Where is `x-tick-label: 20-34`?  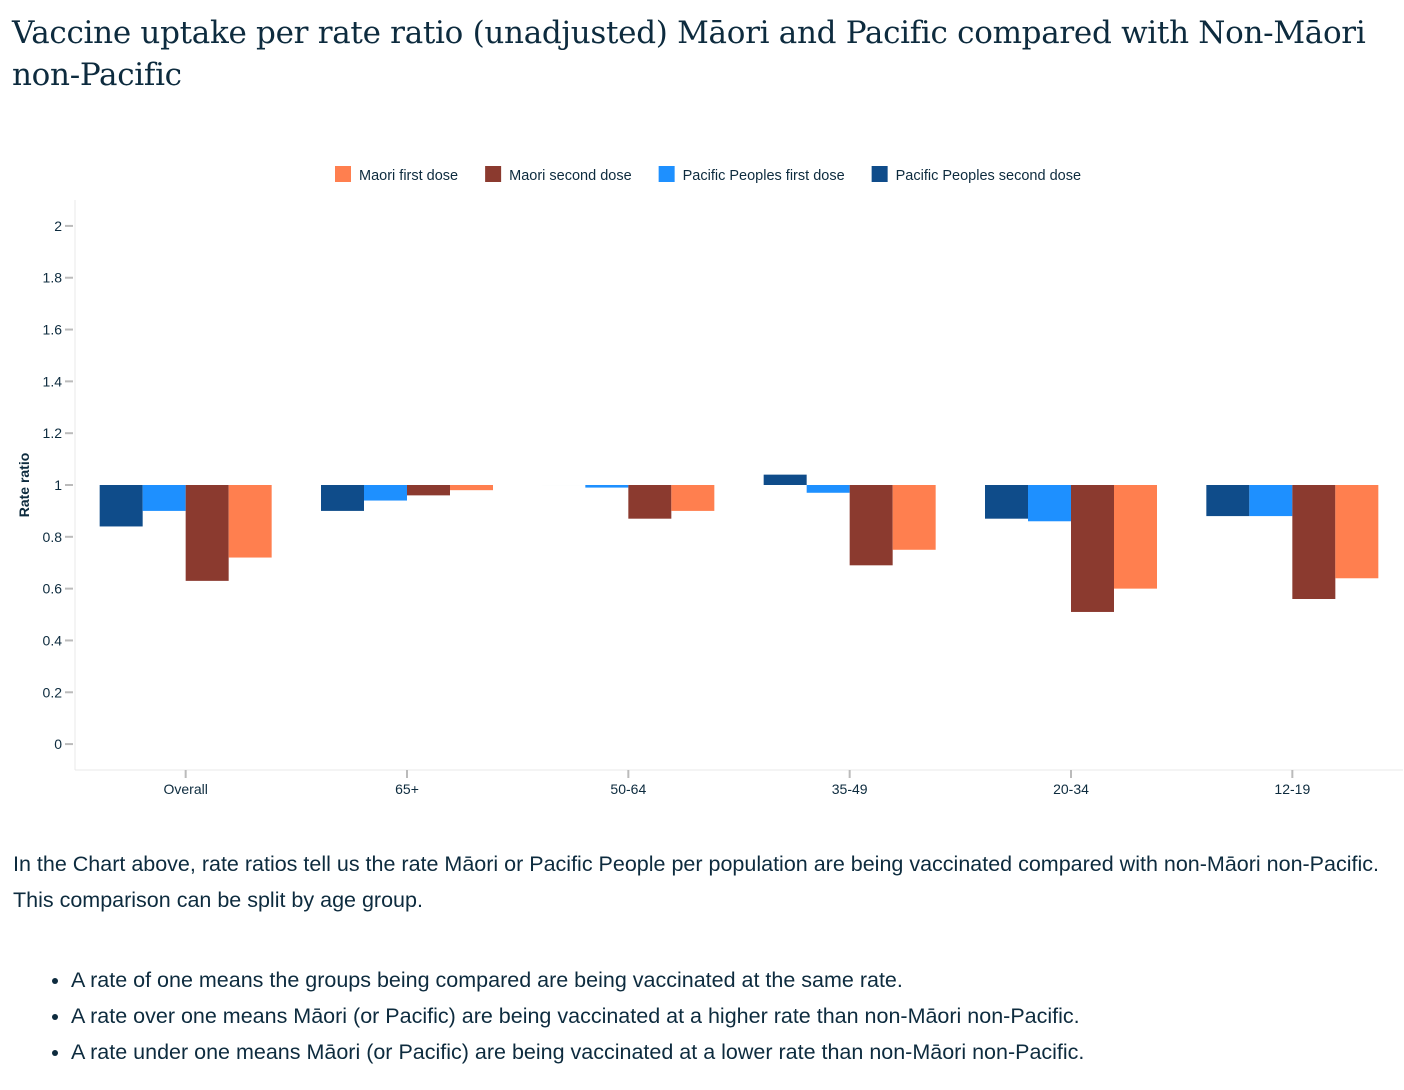
x-tick-label: 20-34 is located at coordinates (1071, 789).